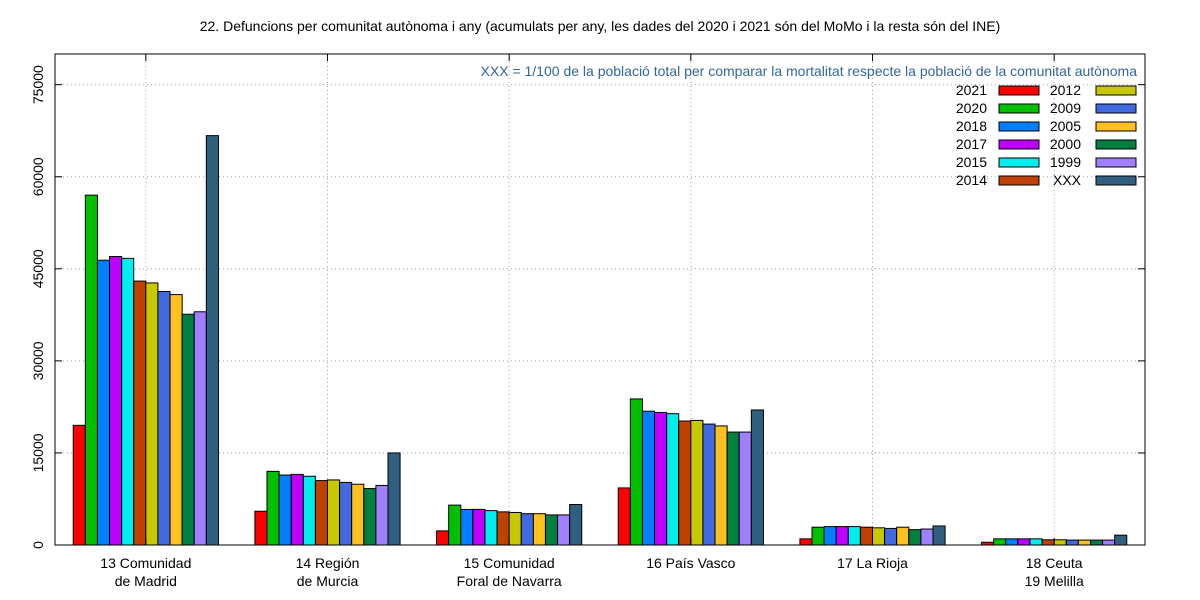 This screenshot has width=1200, height=600. Describe the element at coordinates (38, 545) in the screenshot. I see `y-tick-label: 0` at that location.